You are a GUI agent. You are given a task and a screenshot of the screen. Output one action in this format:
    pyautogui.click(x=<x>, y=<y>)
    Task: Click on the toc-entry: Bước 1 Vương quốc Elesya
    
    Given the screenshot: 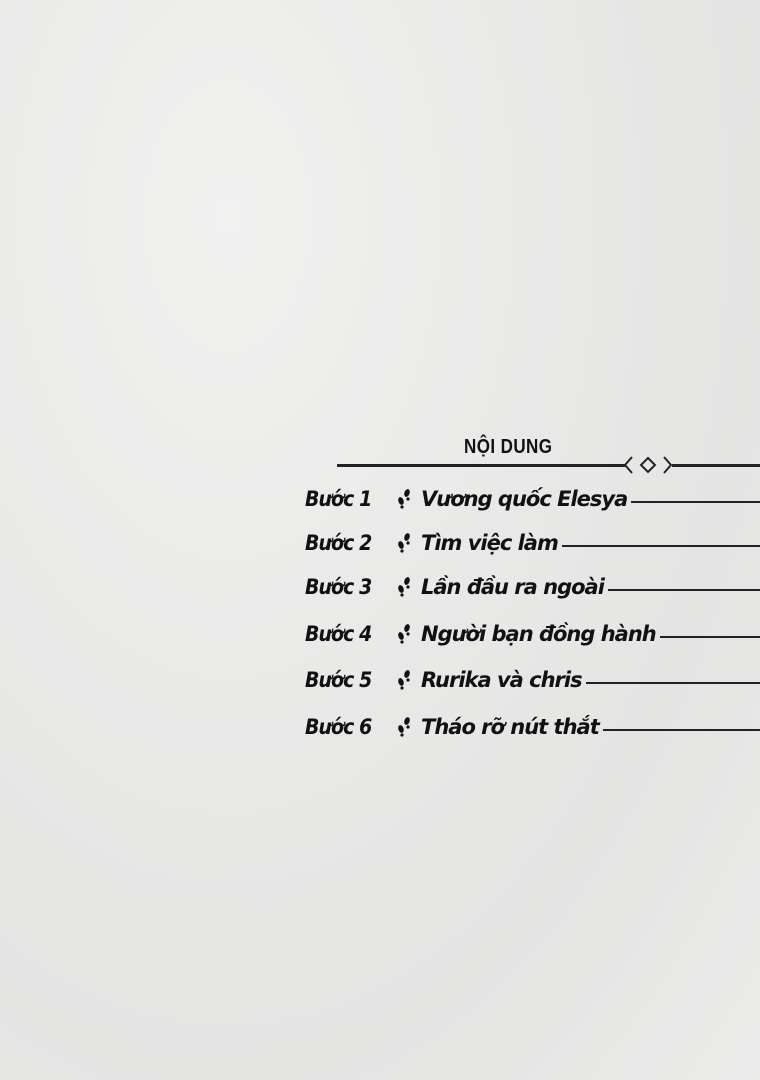 What is the action you would take?
    pyautogui.click(x=532, y=499)
    